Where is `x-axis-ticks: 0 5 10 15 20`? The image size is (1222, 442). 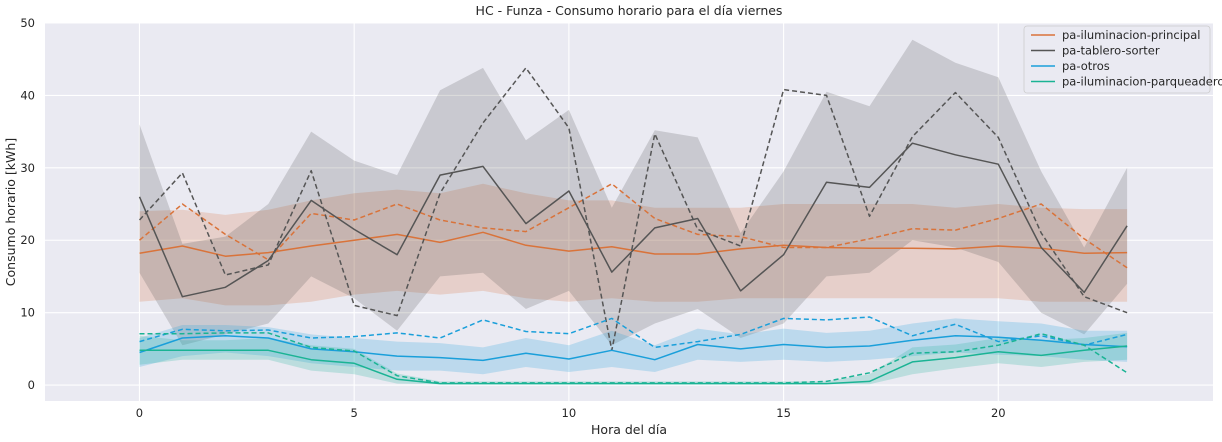
x-axis-ticks: 0 5 10 15 20 is located at coordinates (571, 413).